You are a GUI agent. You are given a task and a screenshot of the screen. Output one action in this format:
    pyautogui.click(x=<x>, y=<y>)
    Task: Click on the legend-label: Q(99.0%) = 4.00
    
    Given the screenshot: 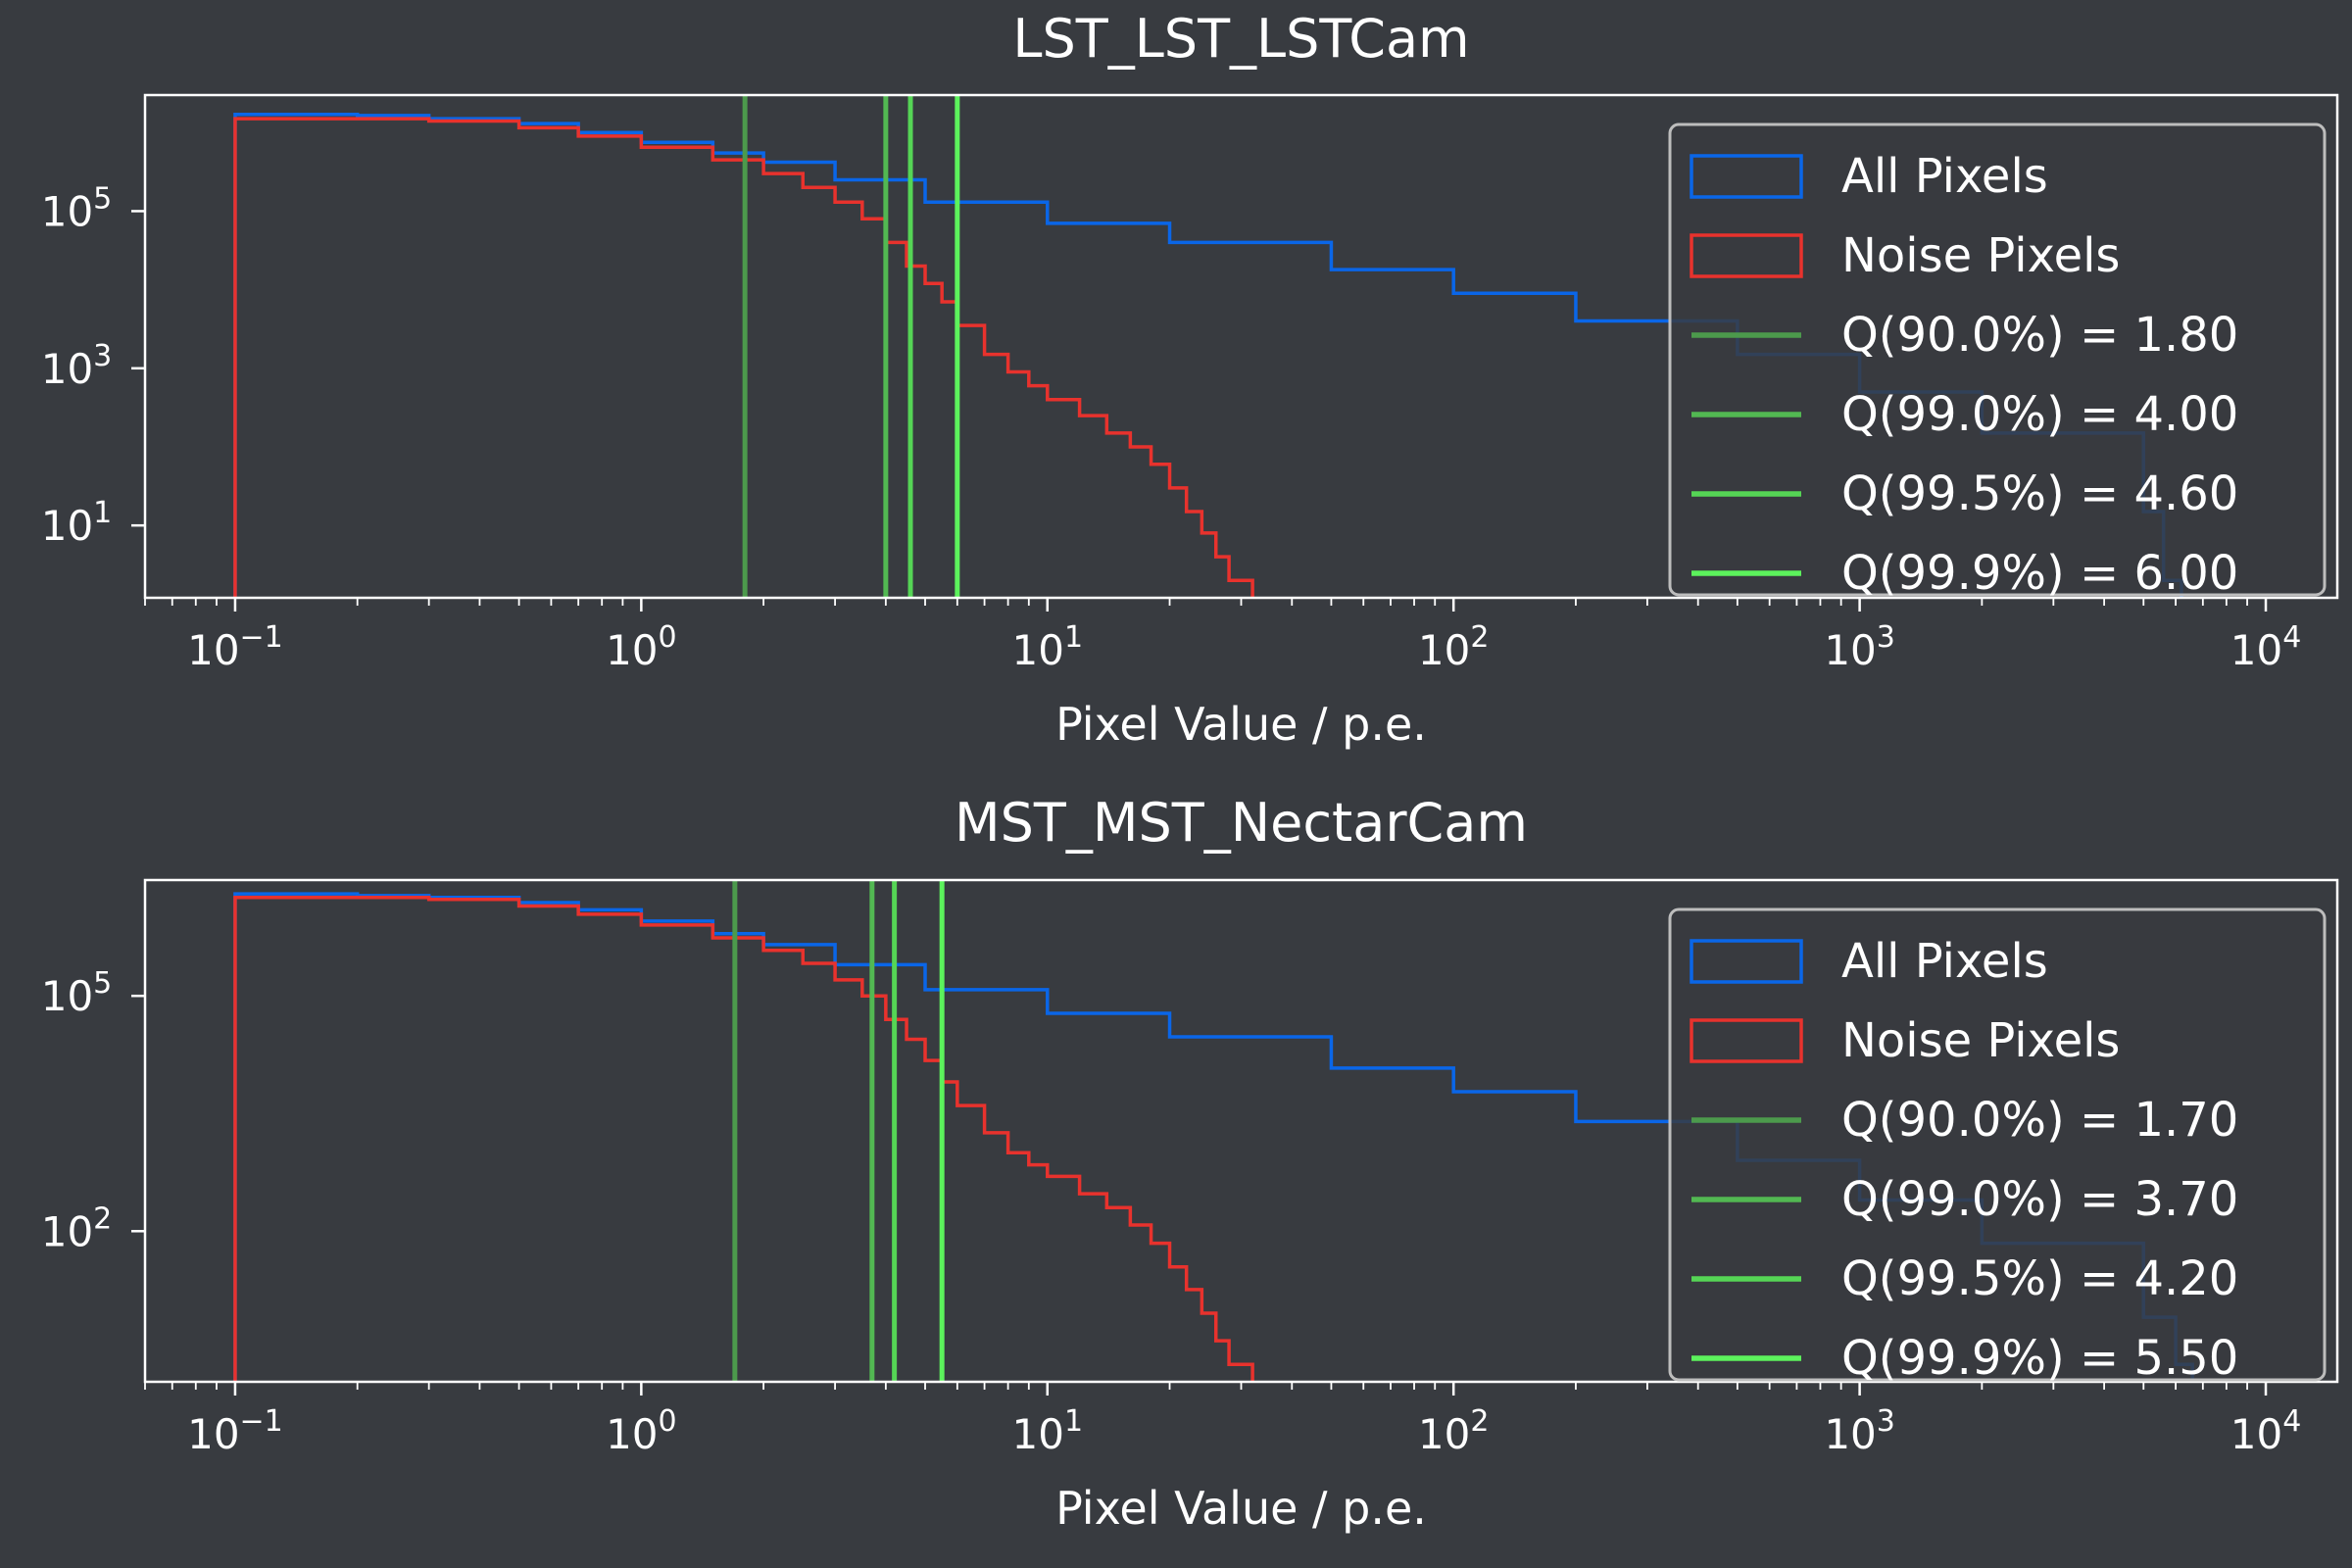 What is the action you would take?
    pyautogui.click(x=2039, y=414)
    